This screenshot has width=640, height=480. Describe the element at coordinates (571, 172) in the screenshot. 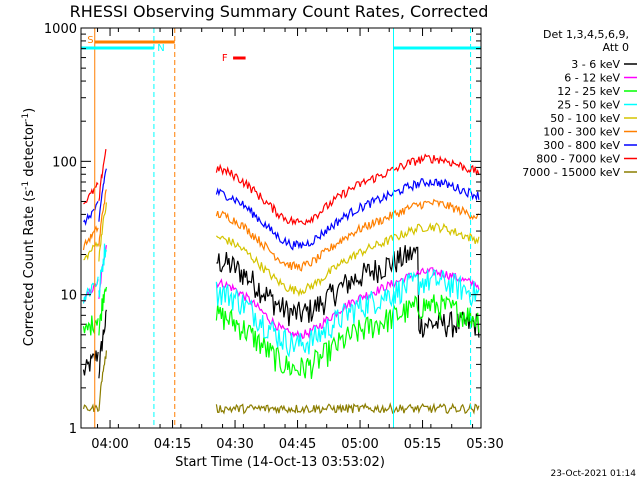

I see `legend-label-8: 7000 - 15000 keV` at that location.